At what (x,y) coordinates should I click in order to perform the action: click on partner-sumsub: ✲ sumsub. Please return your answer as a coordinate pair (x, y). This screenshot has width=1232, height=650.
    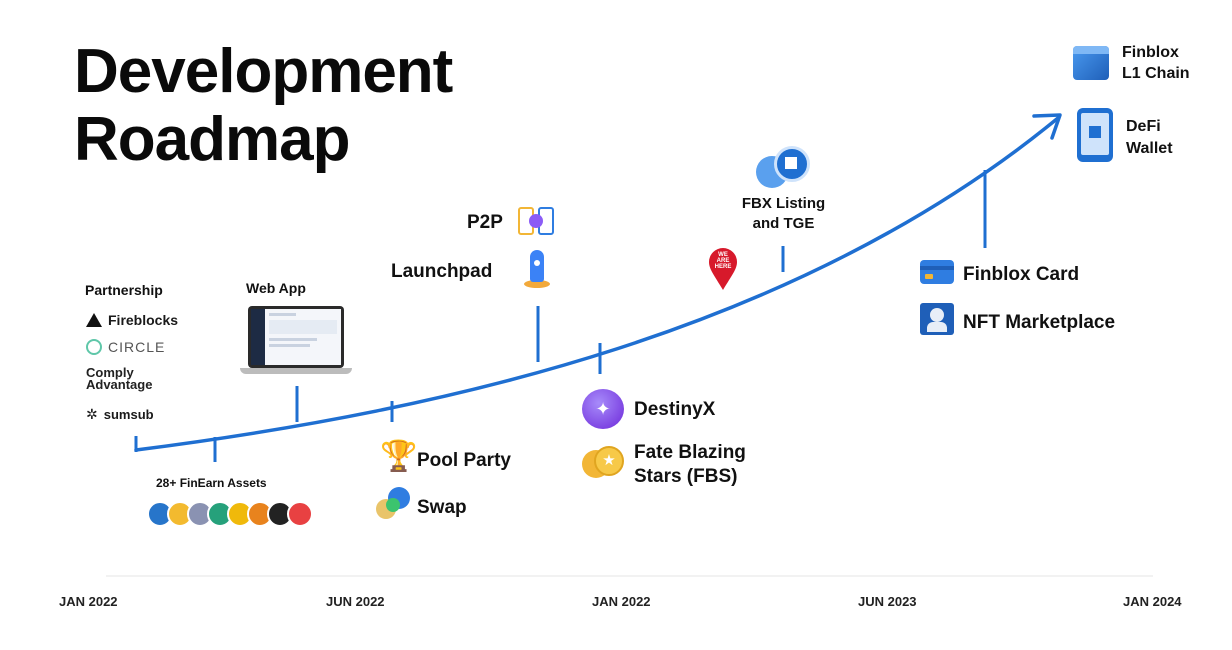
    Looking at the image, I should click on (120, 414).